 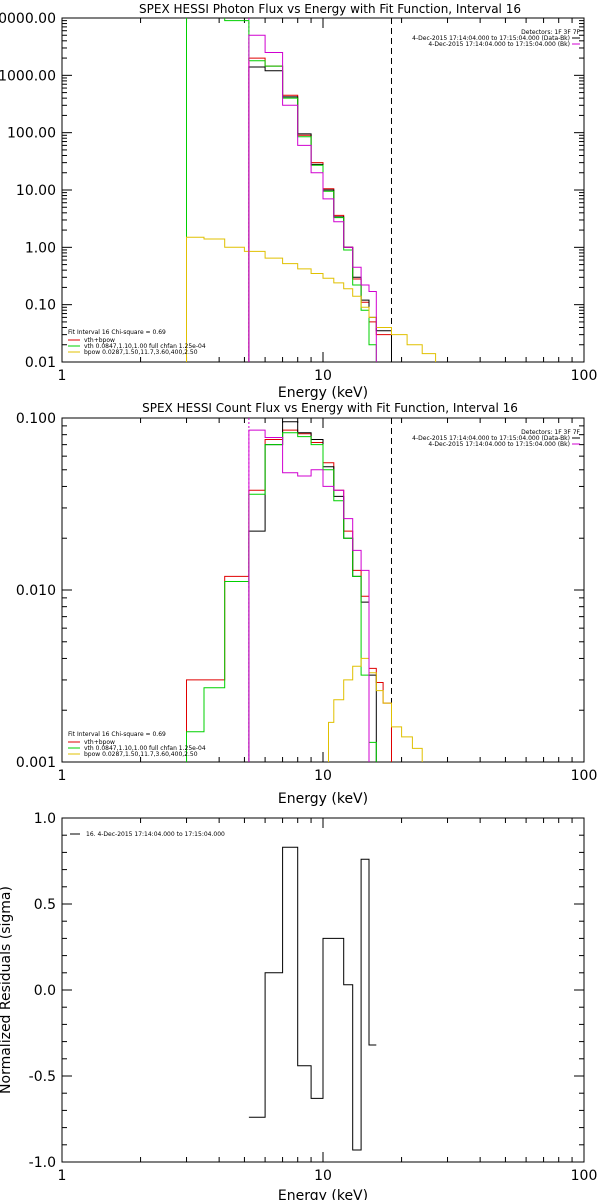 What do you see at coordinates (40, 248) in the screenshot?
I see `y-tick-label: 1.00` at bounding box center [40, 248].